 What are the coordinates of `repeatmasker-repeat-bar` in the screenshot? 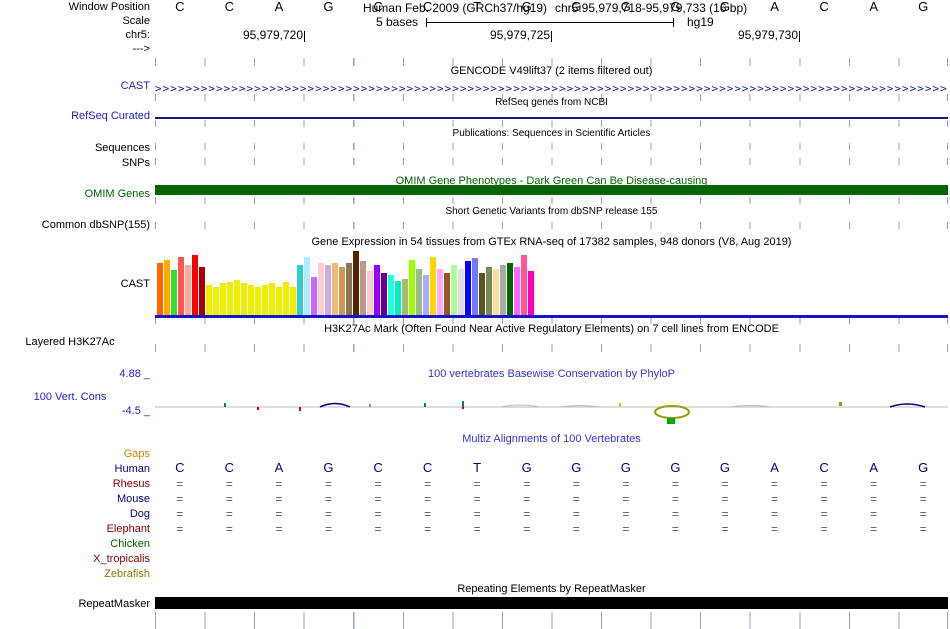 It's located at (551, 603).